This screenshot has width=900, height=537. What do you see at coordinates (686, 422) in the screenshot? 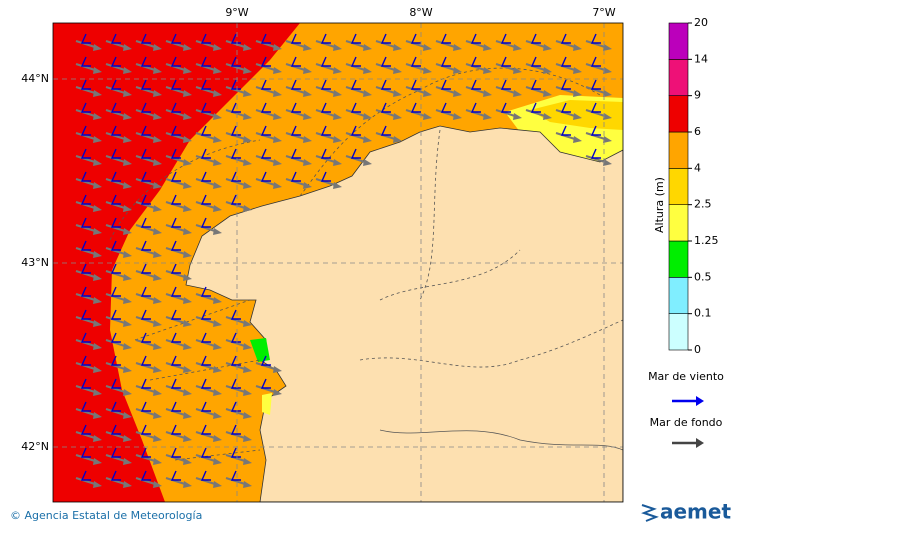
I see `legend-swell: Mar de fondo` at bounding box center [686, 422].